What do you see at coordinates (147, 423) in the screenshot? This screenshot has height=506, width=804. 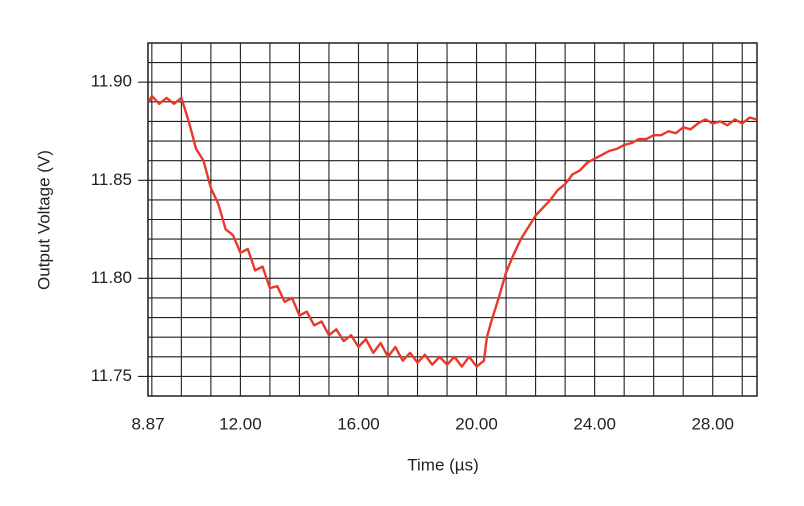 I see `x-tick-label: 8.87` at bounding box center [147, 423].